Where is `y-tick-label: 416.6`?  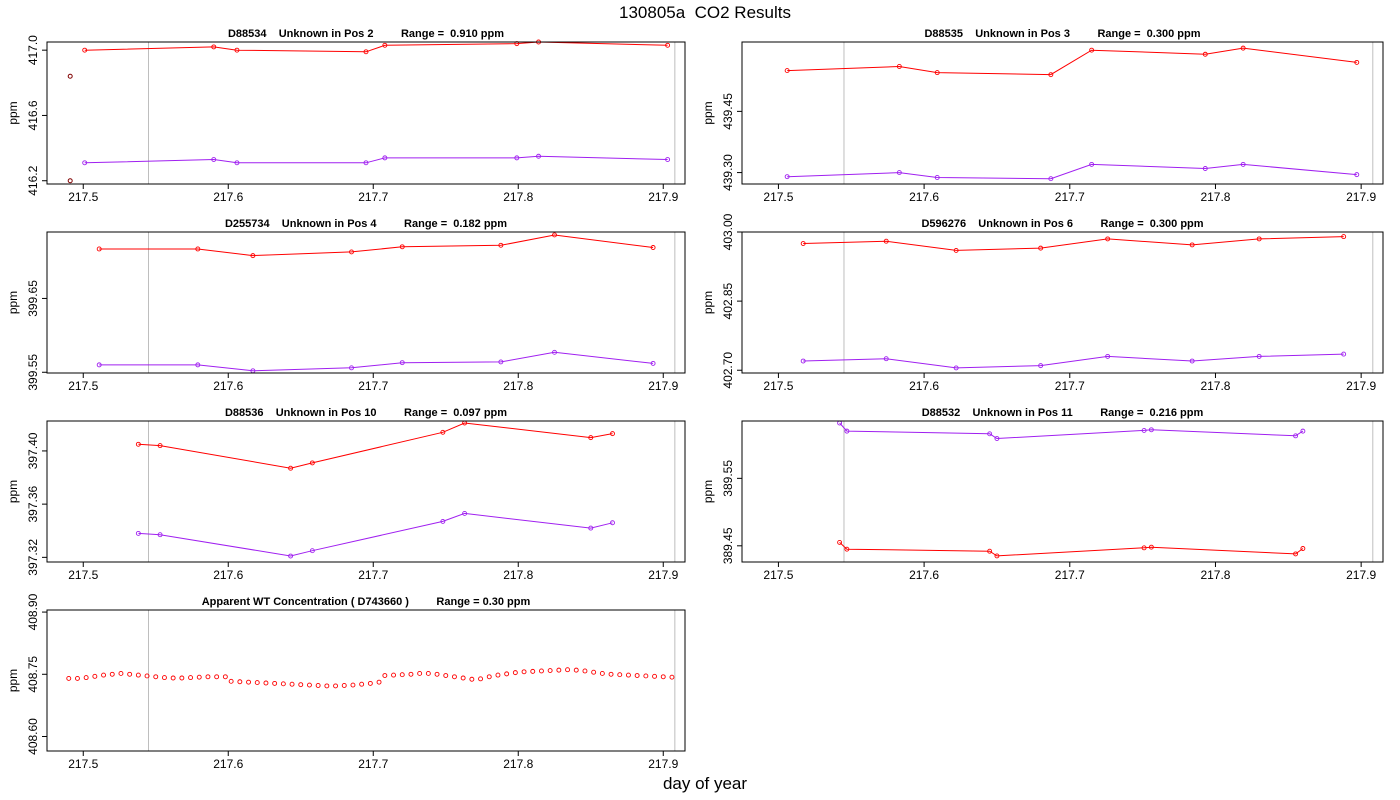 y-tick-label: 416.6 is located at coordinates (33, 115).